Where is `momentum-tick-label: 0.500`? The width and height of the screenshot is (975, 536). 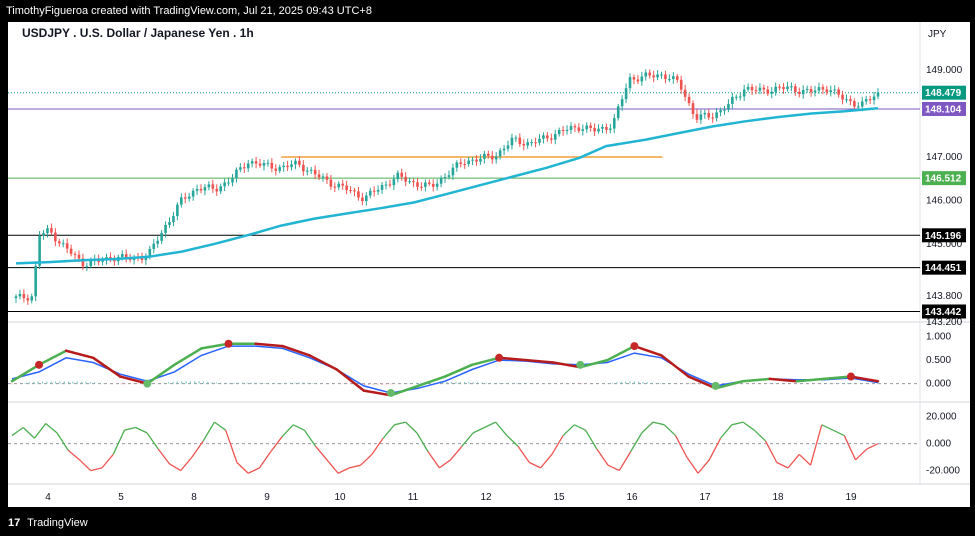
momentum-tick-label: 0.500 is located at coordinates (938, 360).